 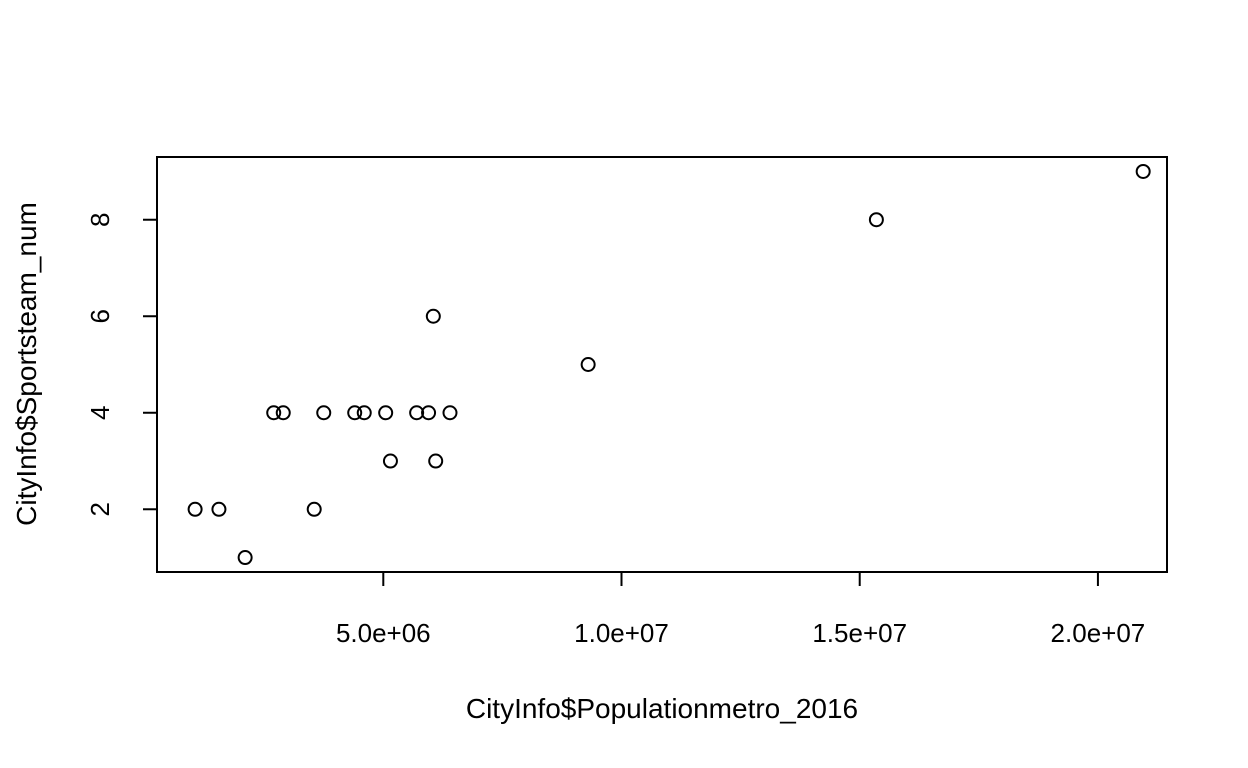 I want to click on x-tick-label: 1.5e+07, so click(x=859, y=633).